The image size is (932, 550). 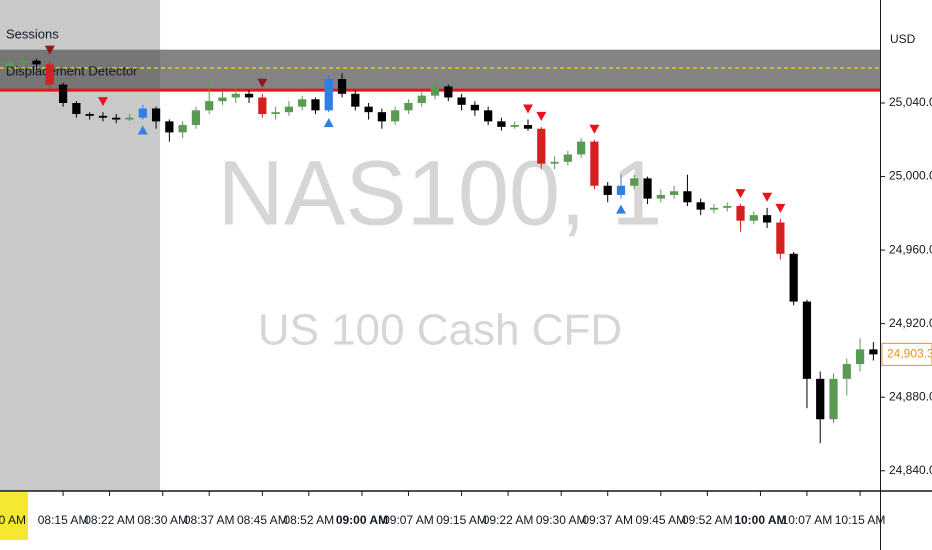 I want to click on x-tick-label: 09:15 AM, so click(x=461, y=520).